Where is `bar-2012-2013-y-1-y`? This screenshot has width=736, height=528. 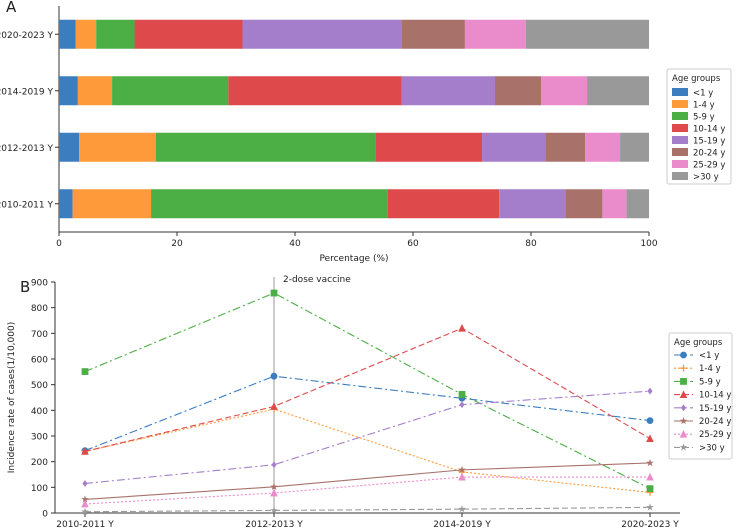 bar-2012-2013-y-1-y is located at coordinates (69, 147).